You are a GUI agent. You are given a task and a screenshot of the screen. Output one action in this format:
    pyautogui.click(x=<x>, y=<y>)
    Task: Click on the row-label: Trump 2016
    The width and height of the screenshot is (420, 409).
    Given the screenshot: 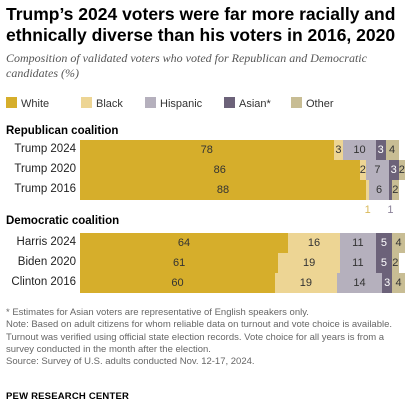 What is the action you would take?
    pyautogui.click(x=45, y=189)
    